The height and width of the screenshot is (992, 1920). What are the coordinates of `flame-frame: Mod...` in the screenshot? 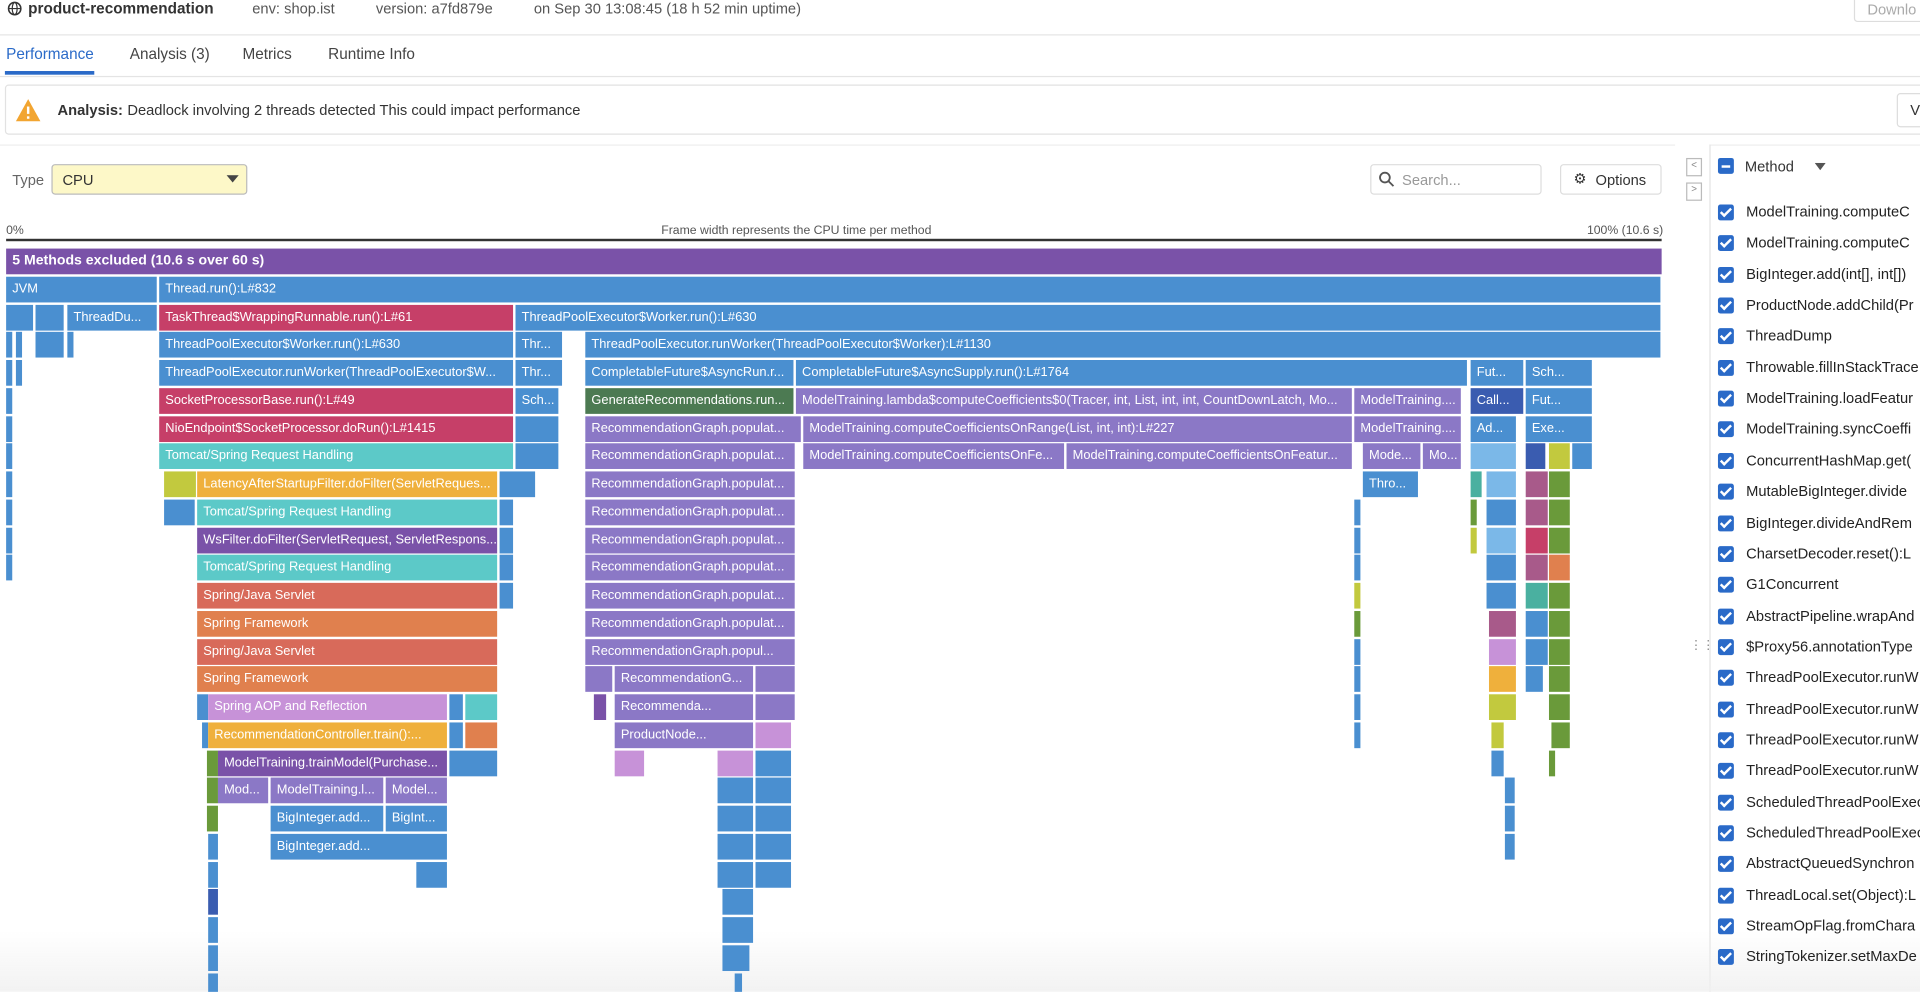 It's located at (243, 790).